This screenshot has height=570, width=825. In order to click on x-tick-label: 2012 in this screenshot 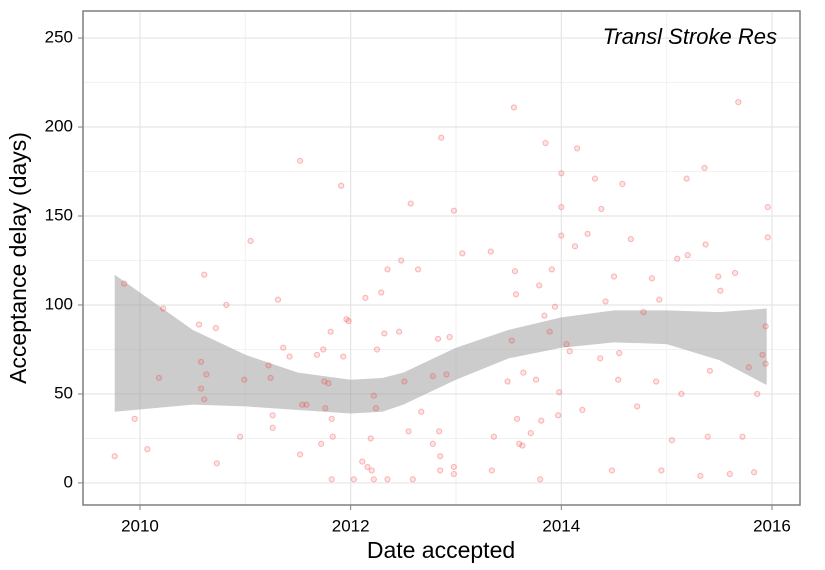, I will do `click(351, 525)`.